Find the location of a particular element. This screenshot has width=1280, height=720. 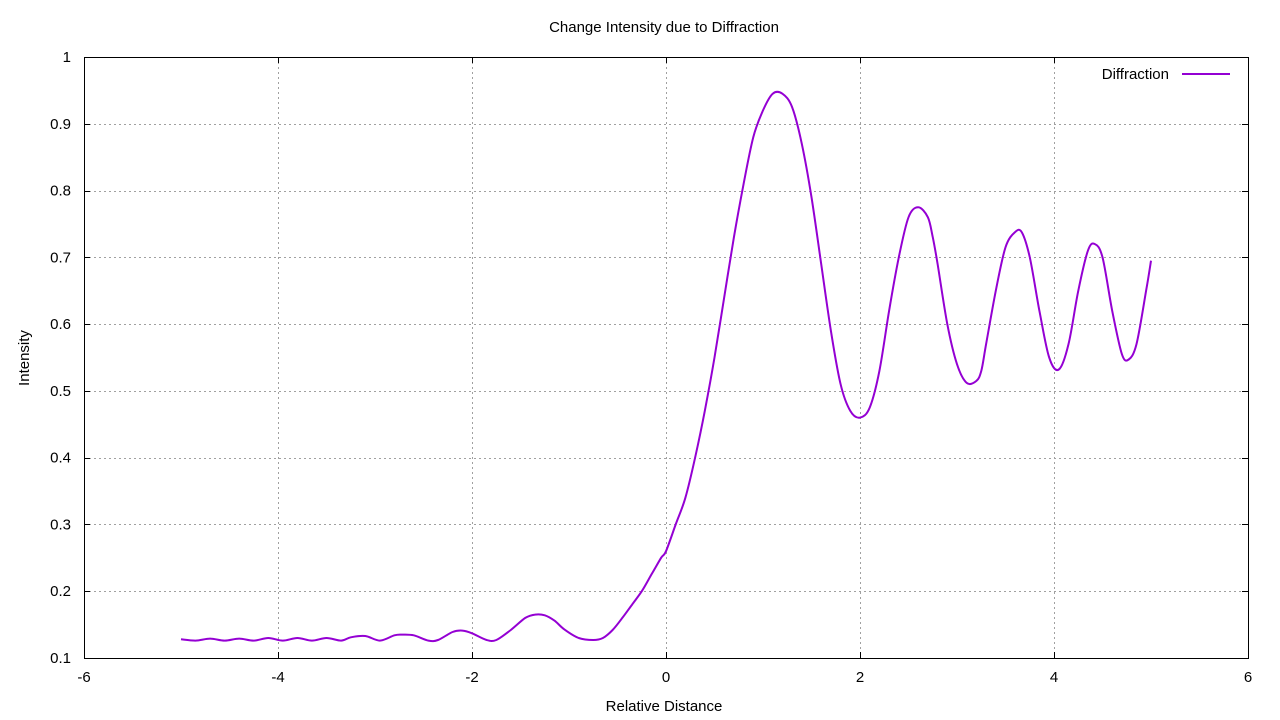

x-tick-label: 4 is located at coordinates (1054, 677).